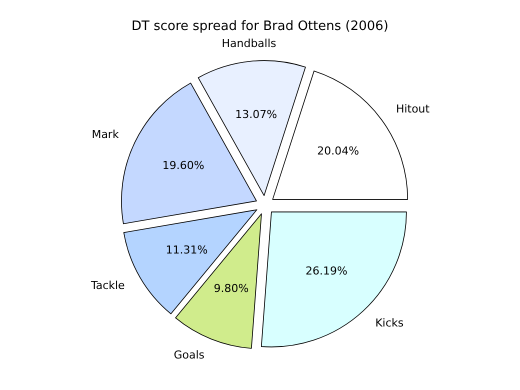 This screenshot has width=520, height=390. Describe the element at coordinates (389, 323) in the screenshot. I see `slice-label: Kicks` at that location.